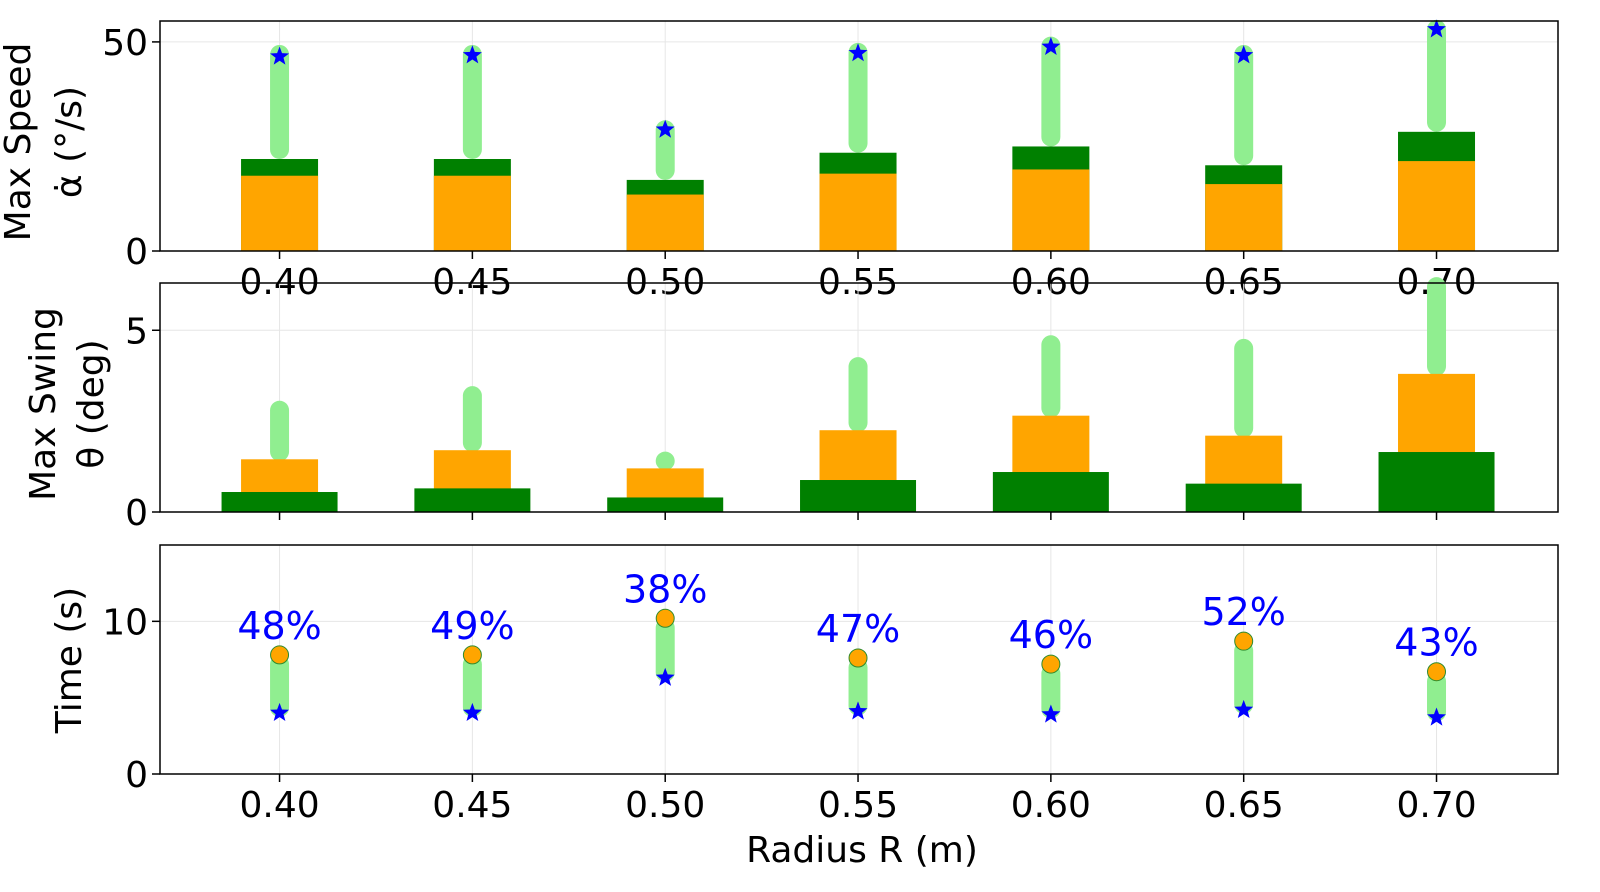 The image size is (1600, 892). Describe the element at coordinates (665, 589) in the screenshot. I see `percent-annotation: 38%` at that location.